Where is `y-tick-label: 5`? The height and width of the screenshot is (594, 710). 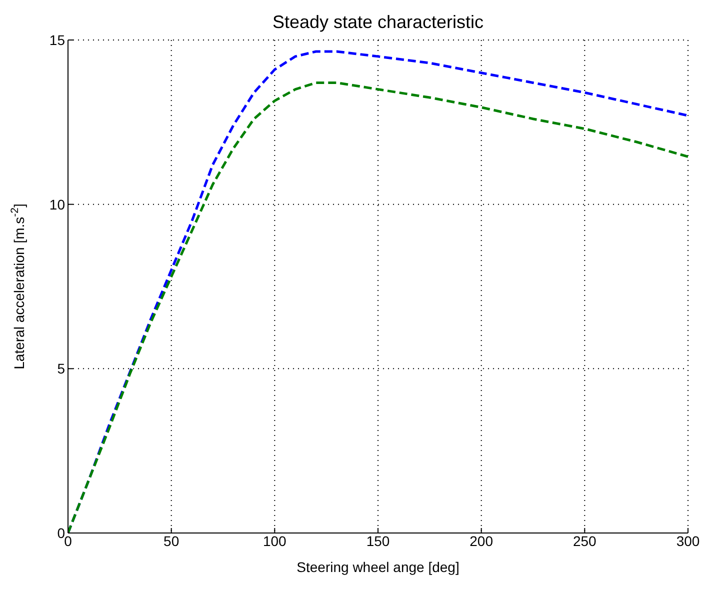 y-tick-label: 5 is located at coordinates (61, 368).